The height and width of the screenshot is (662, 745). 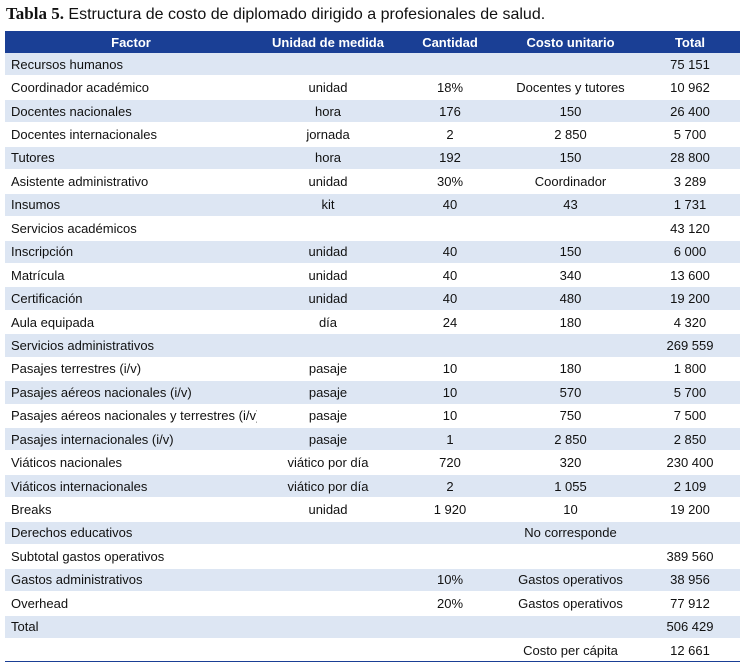 I want to click on cell-factor: Total, so click(x=131, y=627).